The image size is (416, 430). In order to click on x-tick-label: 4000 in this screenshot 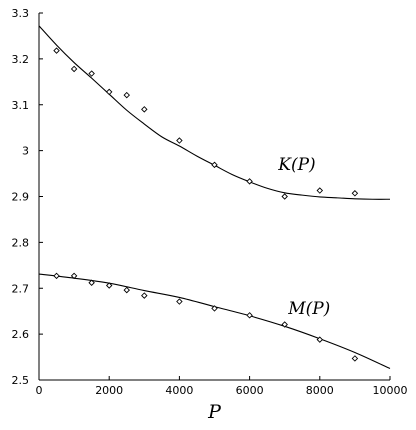, I will do `click(179, 390)`.